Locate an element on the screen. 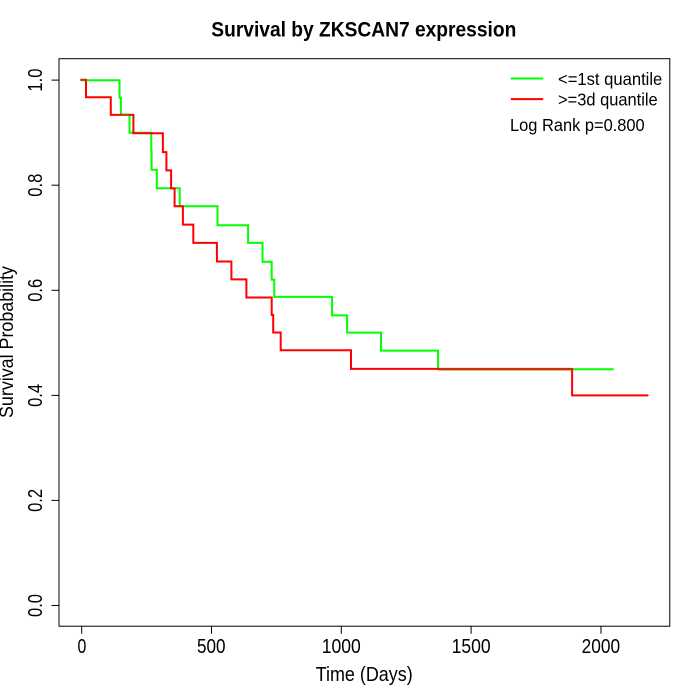 The height and width of the screenshot is (700, 700). svg-text: 0.2 is located at coordinates (36, 500).